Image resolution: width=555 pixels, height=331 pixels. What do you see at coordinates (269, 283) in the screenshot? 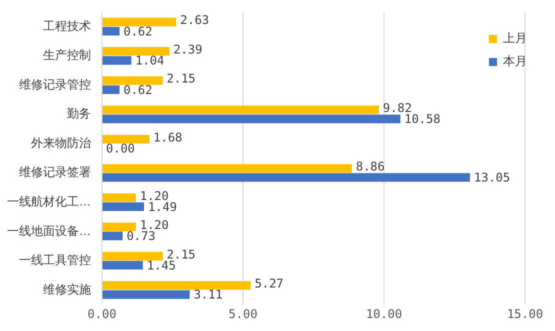
I see `data-label: 5.27` at bounding box center [269, 283].